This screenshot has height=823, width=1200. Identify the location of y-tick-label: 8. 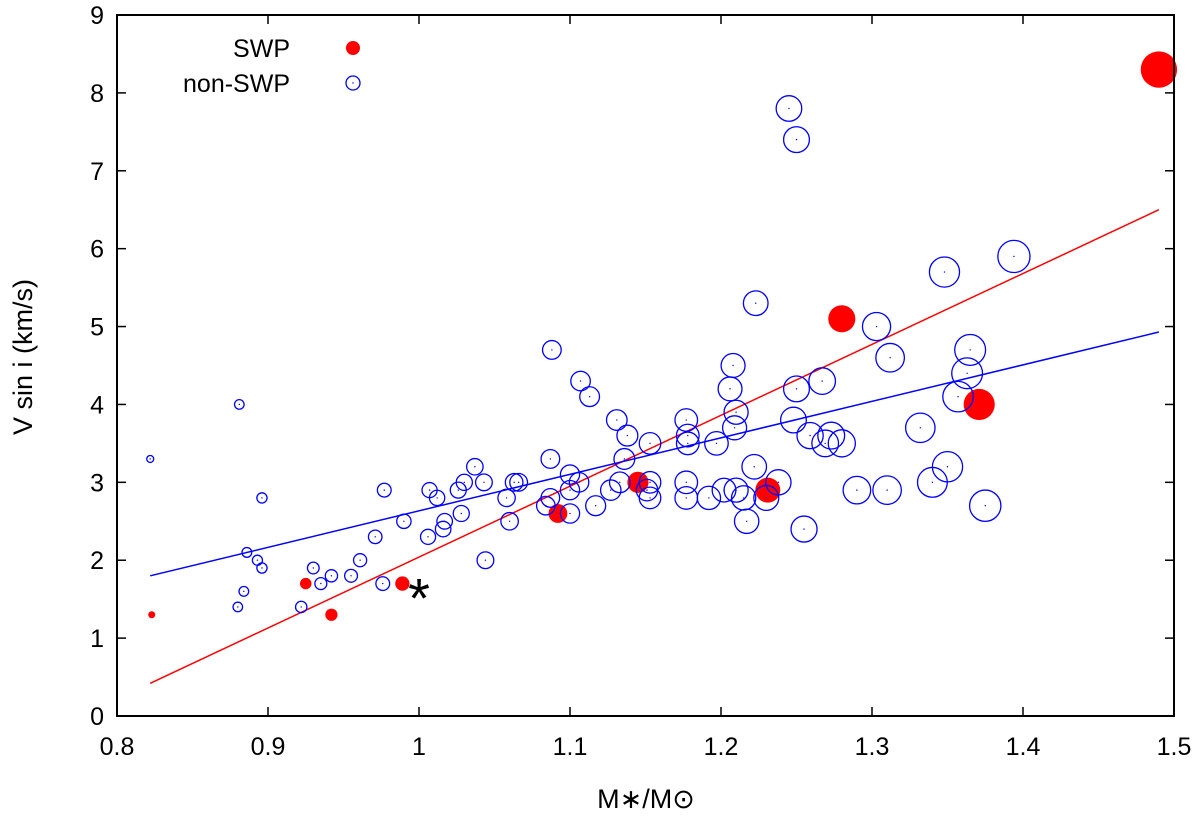
(97, 94).